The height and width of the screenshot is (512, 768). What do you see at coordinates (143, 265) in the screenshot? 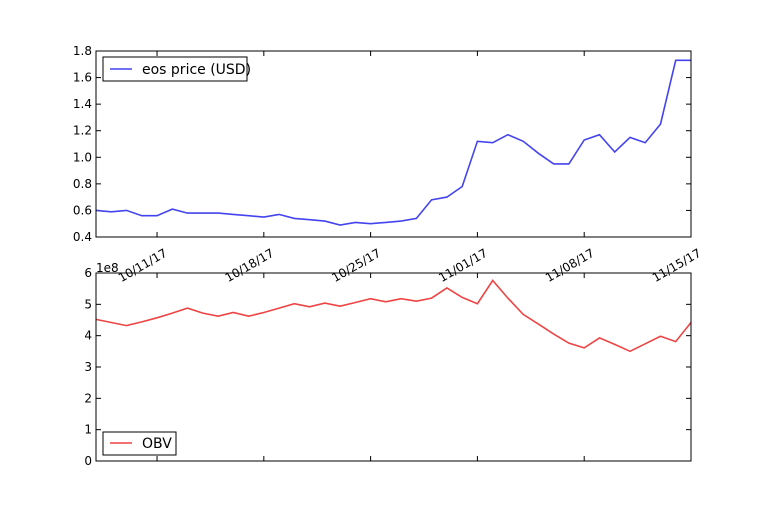
I see `price-x-tick-label: 10/11/17` at bounding box center [143, 265].